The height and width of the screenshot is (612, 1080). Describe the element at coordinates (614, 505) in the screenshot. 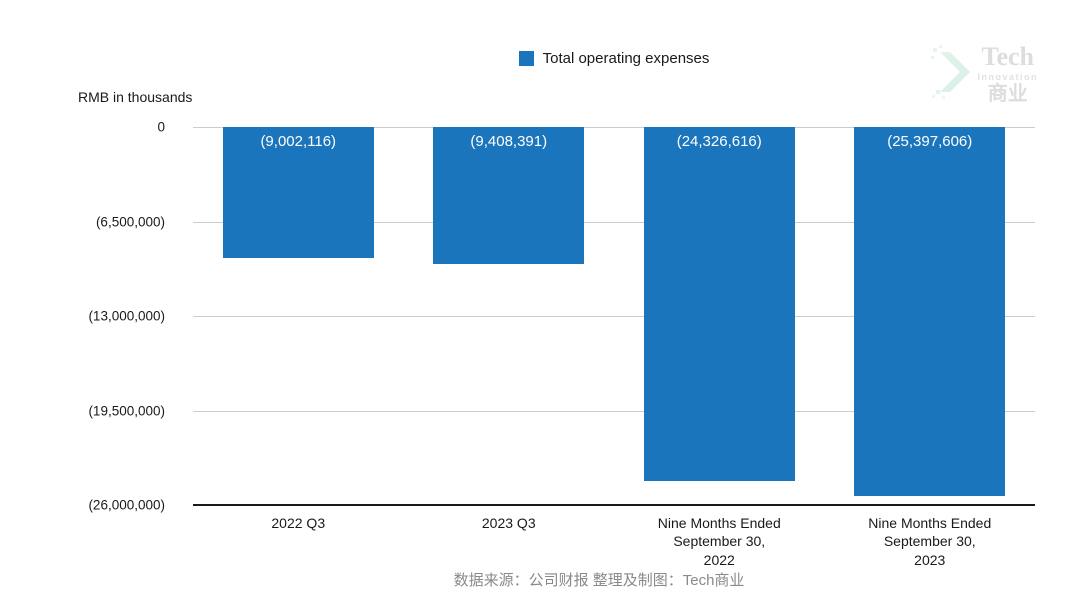

I see `x-axis-line` at that location.